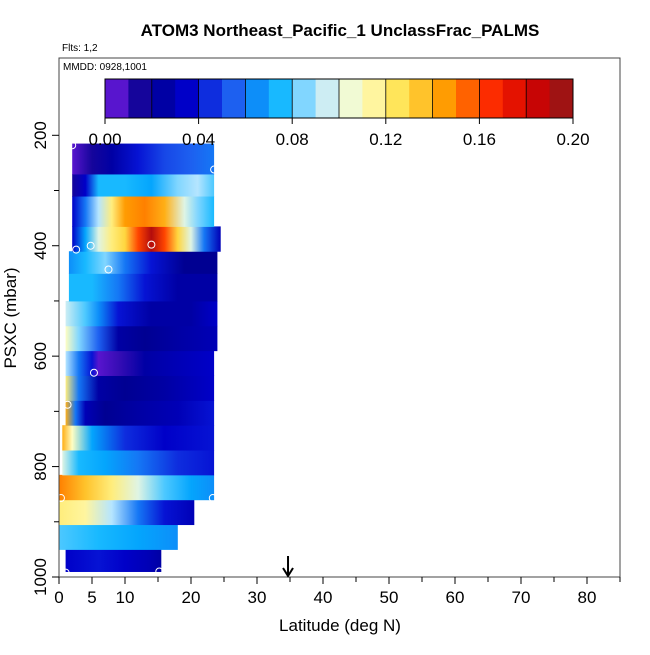 This screenshot has height=655, width=650. Describe the element at coordinates (292, 139) in the screenshot. I see `colorbar-tick-label: 0.08` at that location.